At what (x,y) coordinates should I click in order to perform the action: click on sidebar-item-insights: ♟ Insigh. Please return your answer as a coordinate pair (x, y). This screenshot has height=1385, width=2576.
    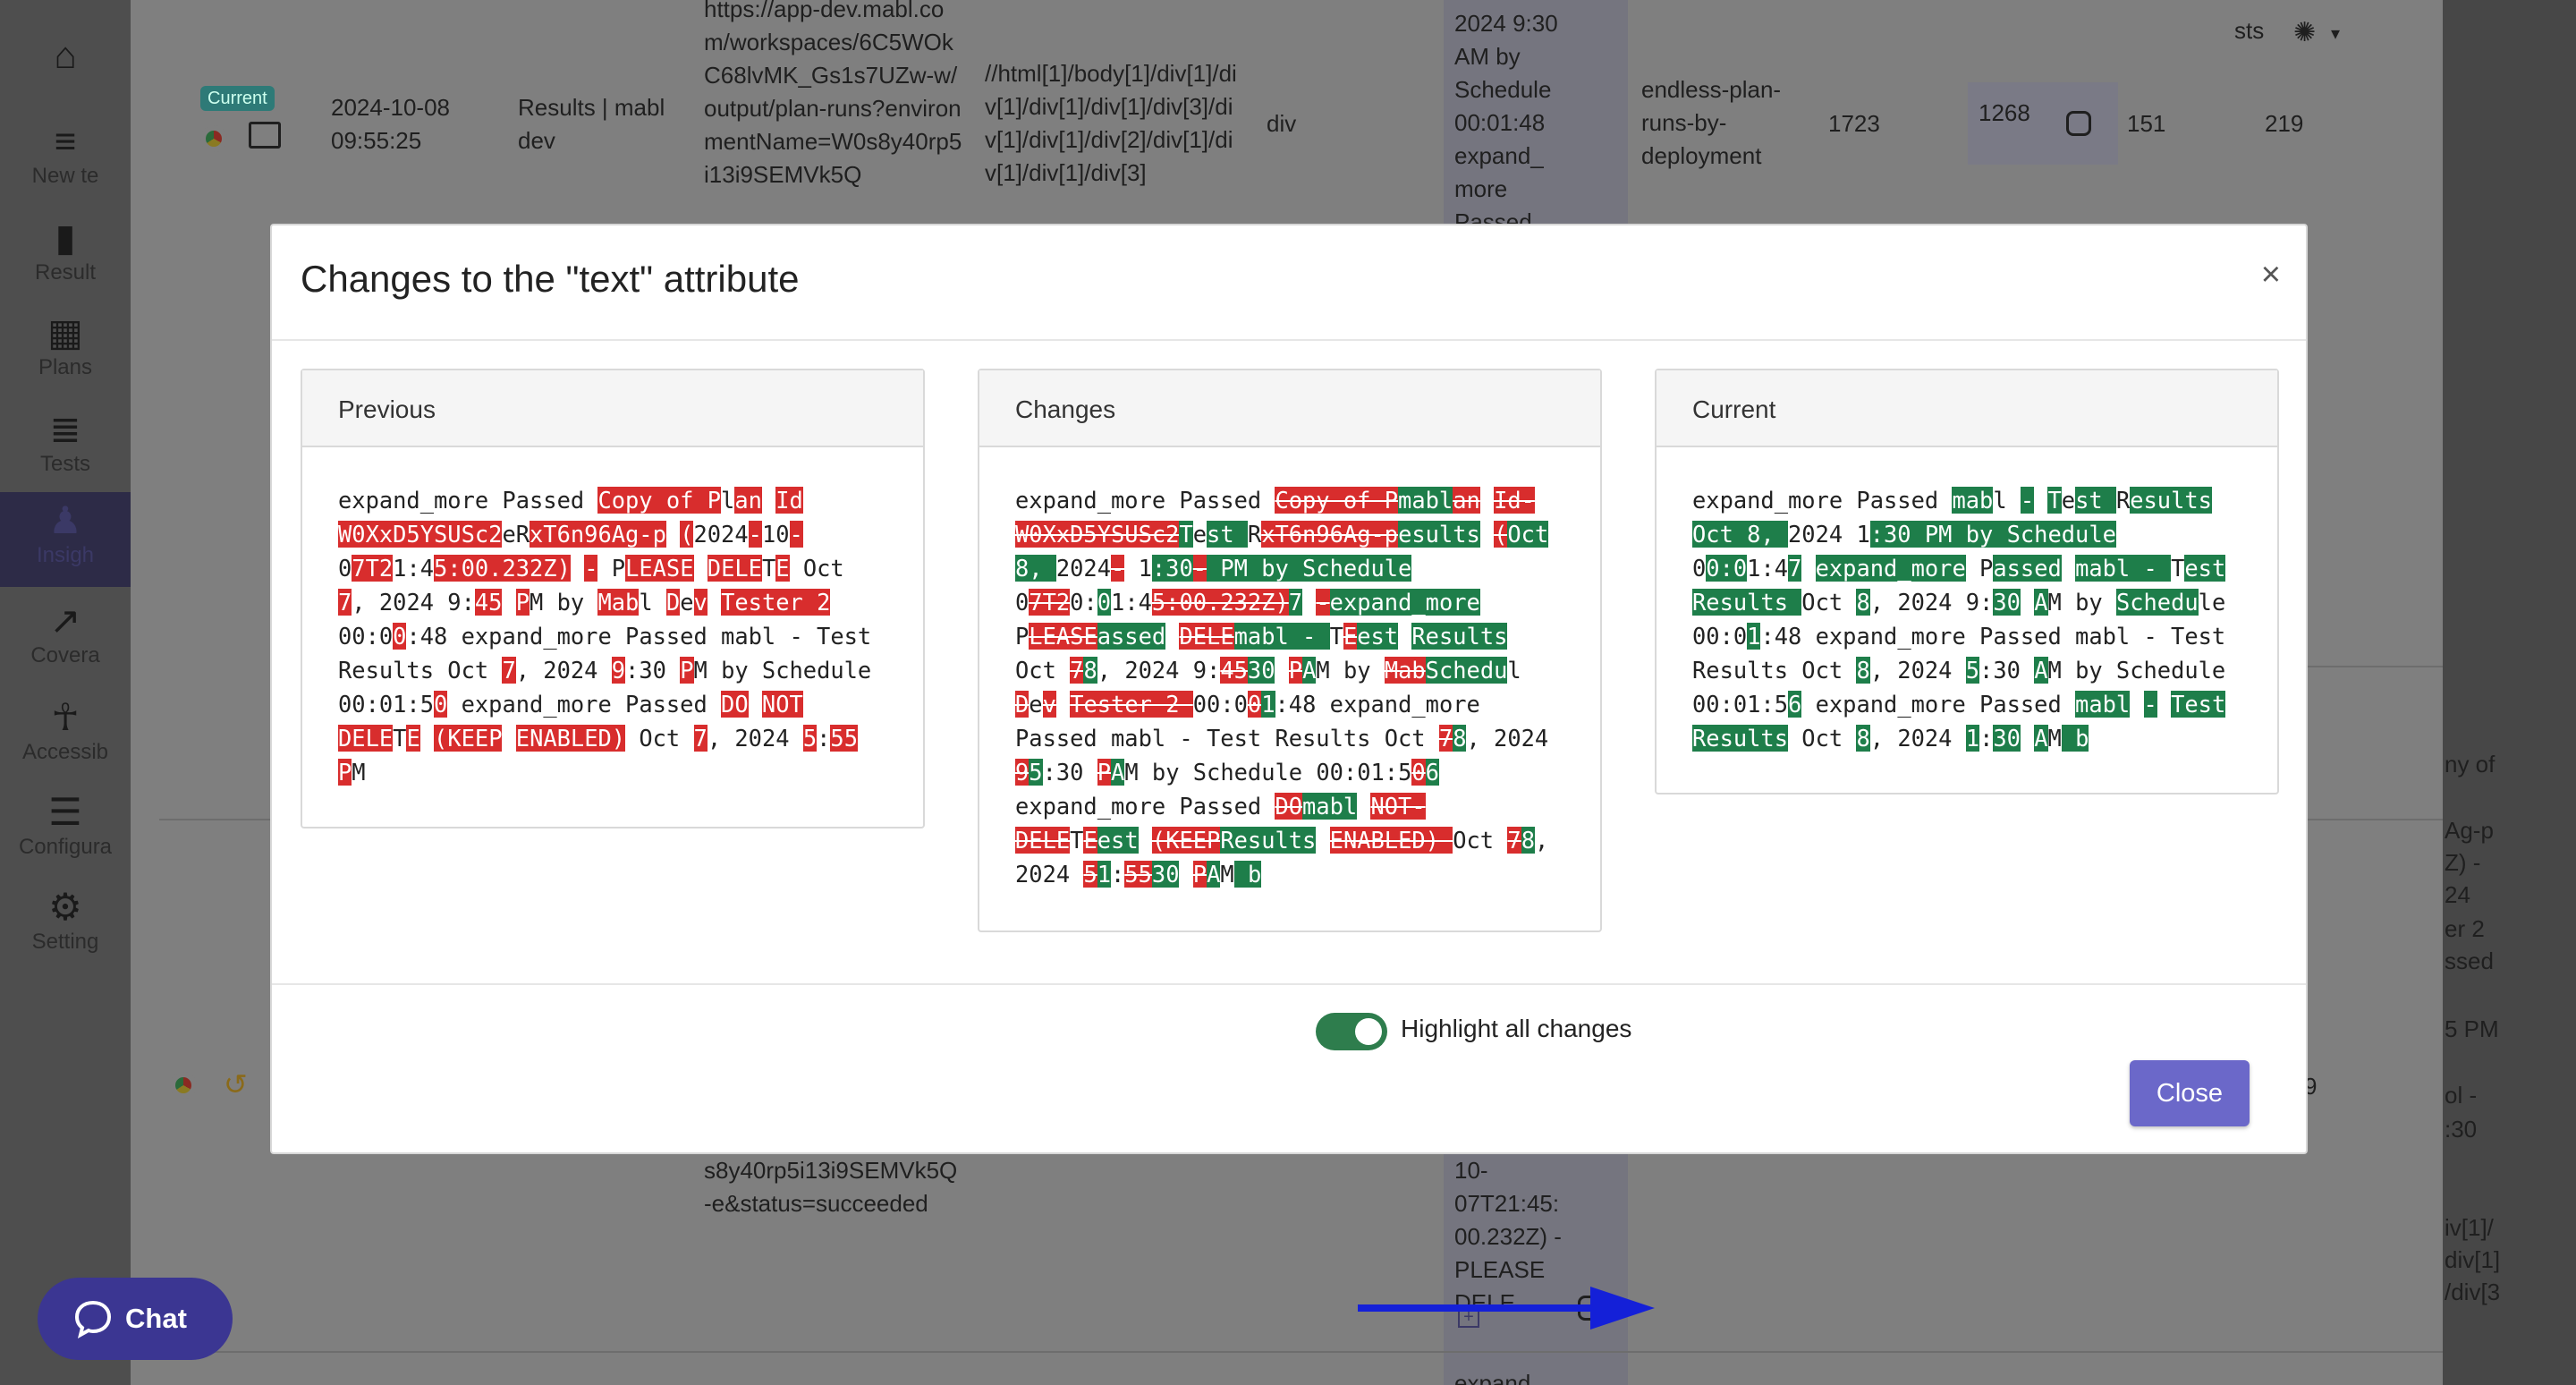
    Looking at the image, I should click on (65, 539).